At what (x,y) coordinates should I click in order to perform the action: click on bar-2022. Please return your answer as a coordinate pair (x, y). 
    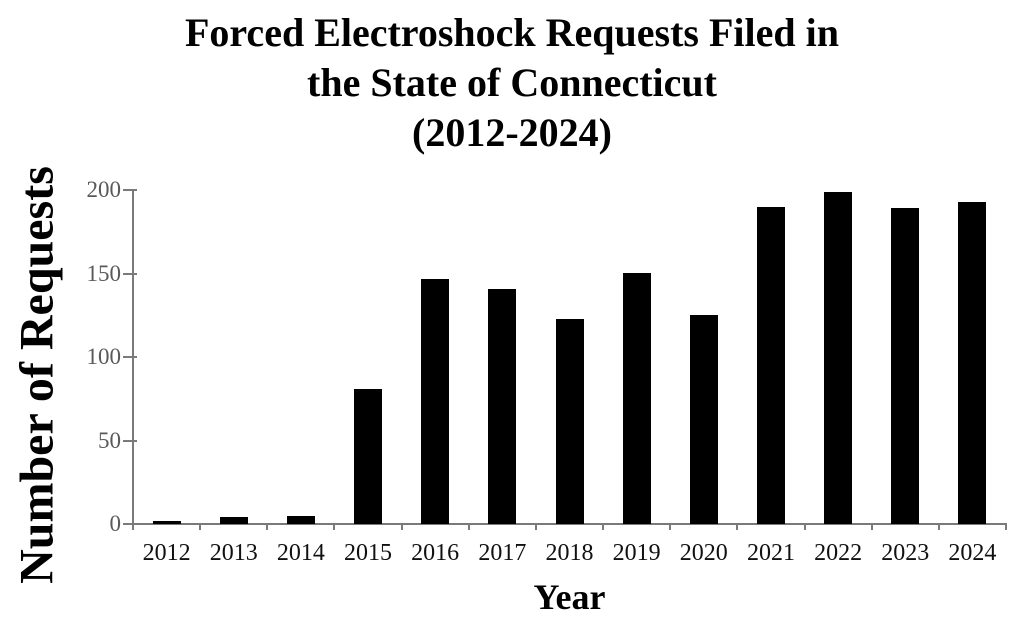
    Looking at the image, I should click on (838, 358).